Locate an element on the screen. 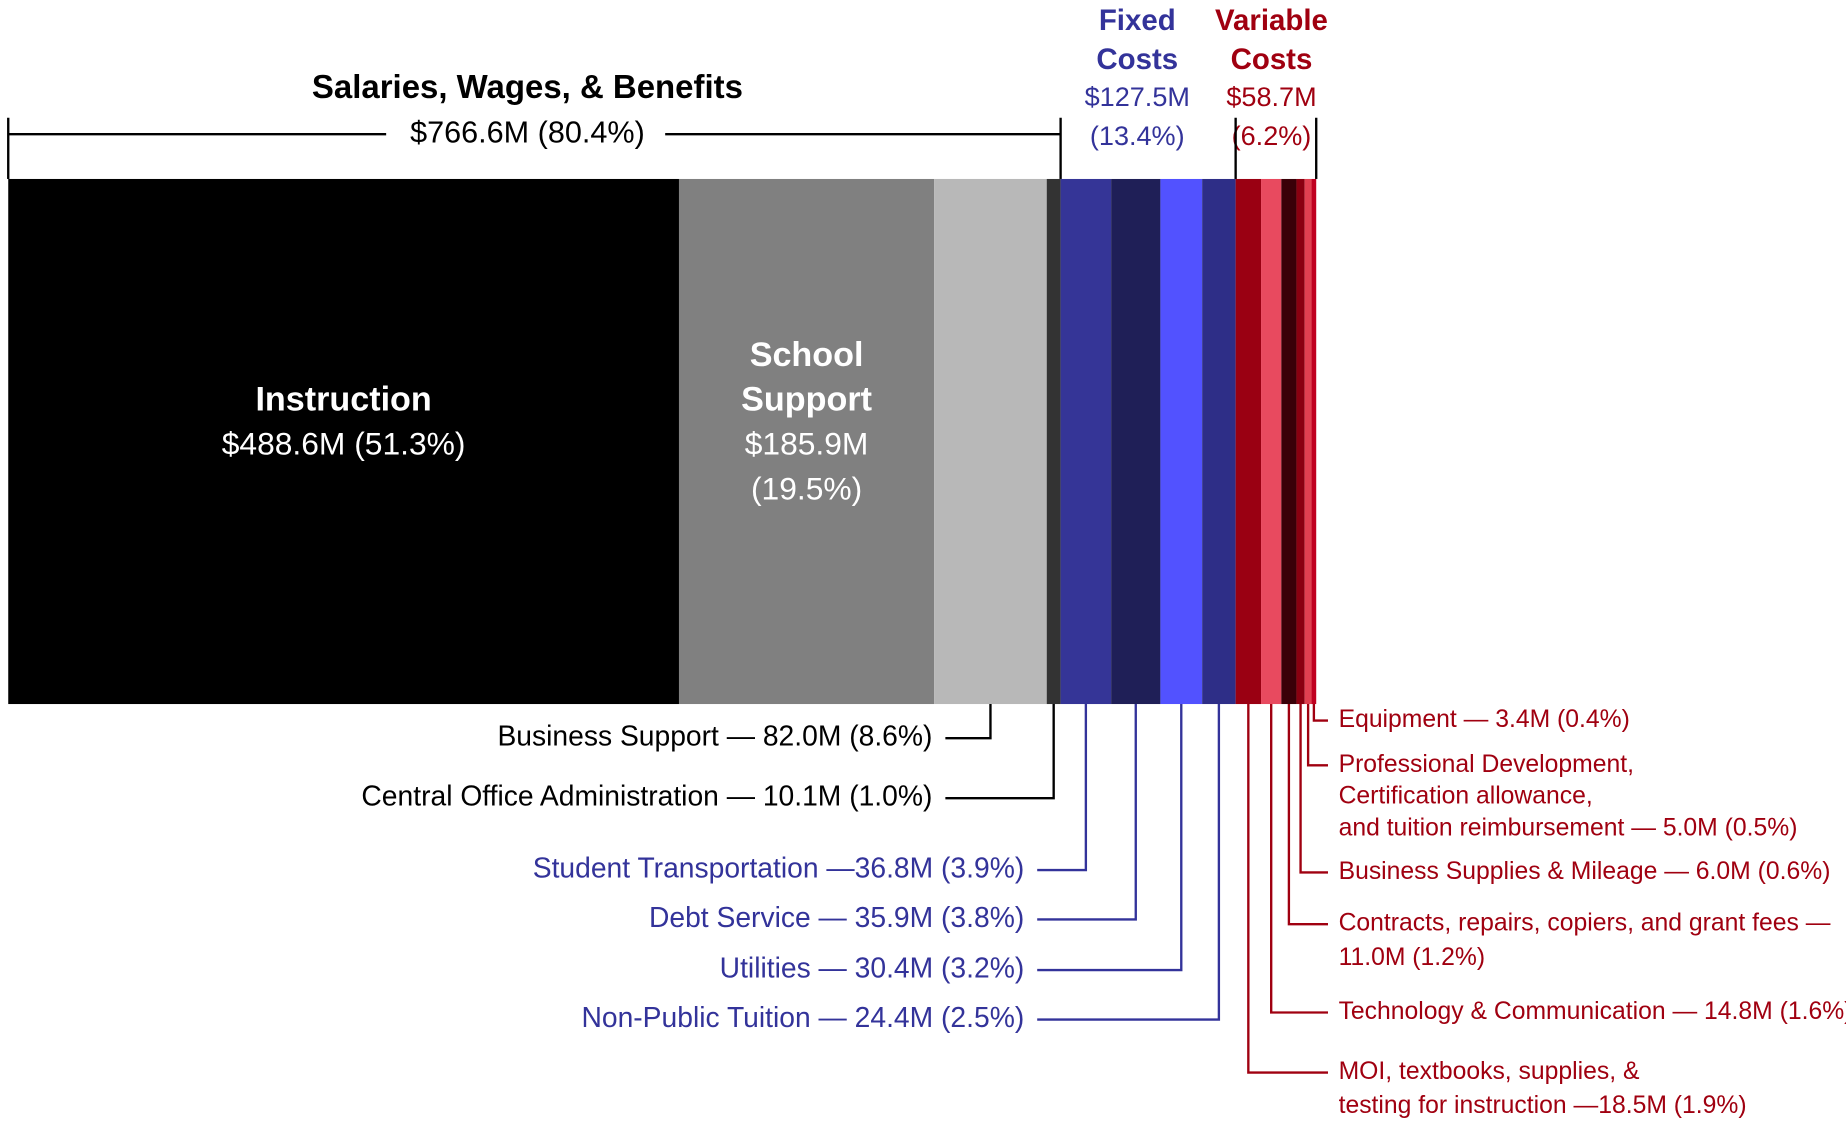  segment-name: Instruction is located at coordinates (343, 399).